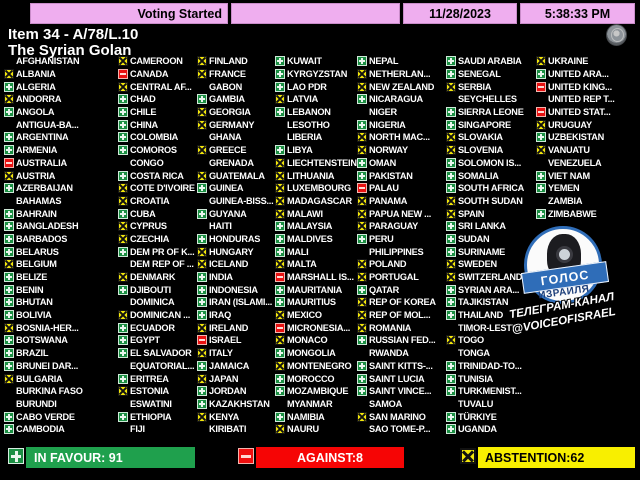 Image resolution: width=640 pixels, height=480 pixels. What do you see at coordinates (220, 315) in the screenshot?
I see `country-name: IRAQ` at bounding box center [220, 315].